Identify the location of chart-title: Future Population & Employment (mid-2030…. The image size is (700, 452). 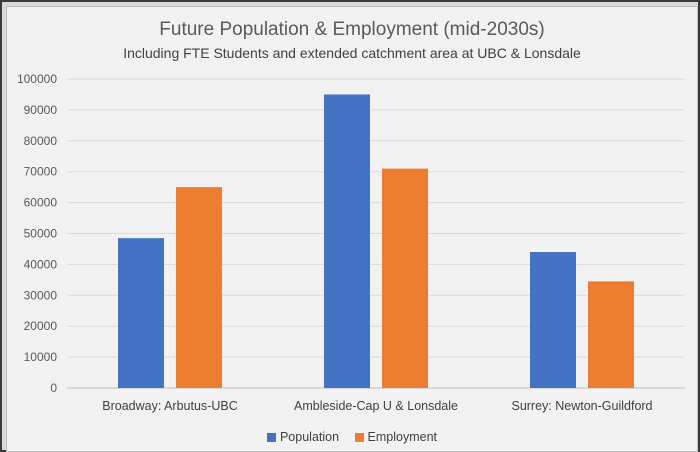
(352, 29).